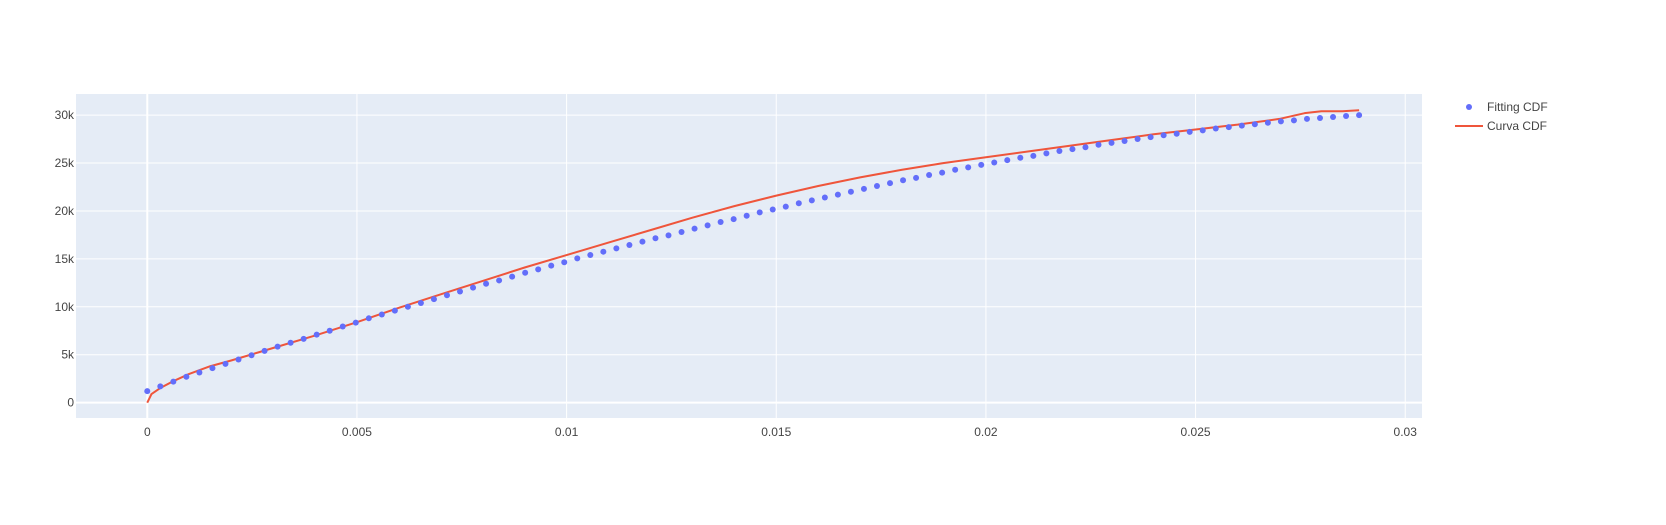 Image resolution: width=1666 pixels, height=525 pixels. Describe the element at coordinates (567, 432) in the screenshot. I see `x-tick-label: 0.01` at that location.